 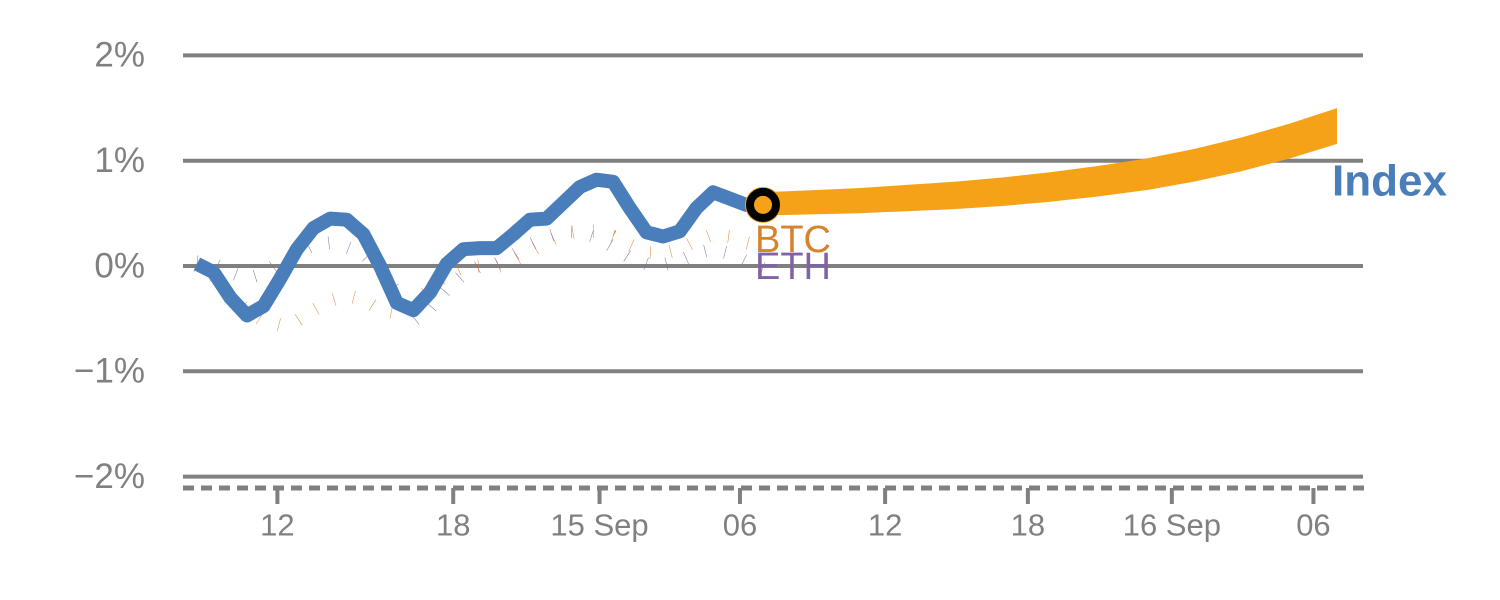 I want to click on y-tick-label: 1%, so click(x=119, y=160).